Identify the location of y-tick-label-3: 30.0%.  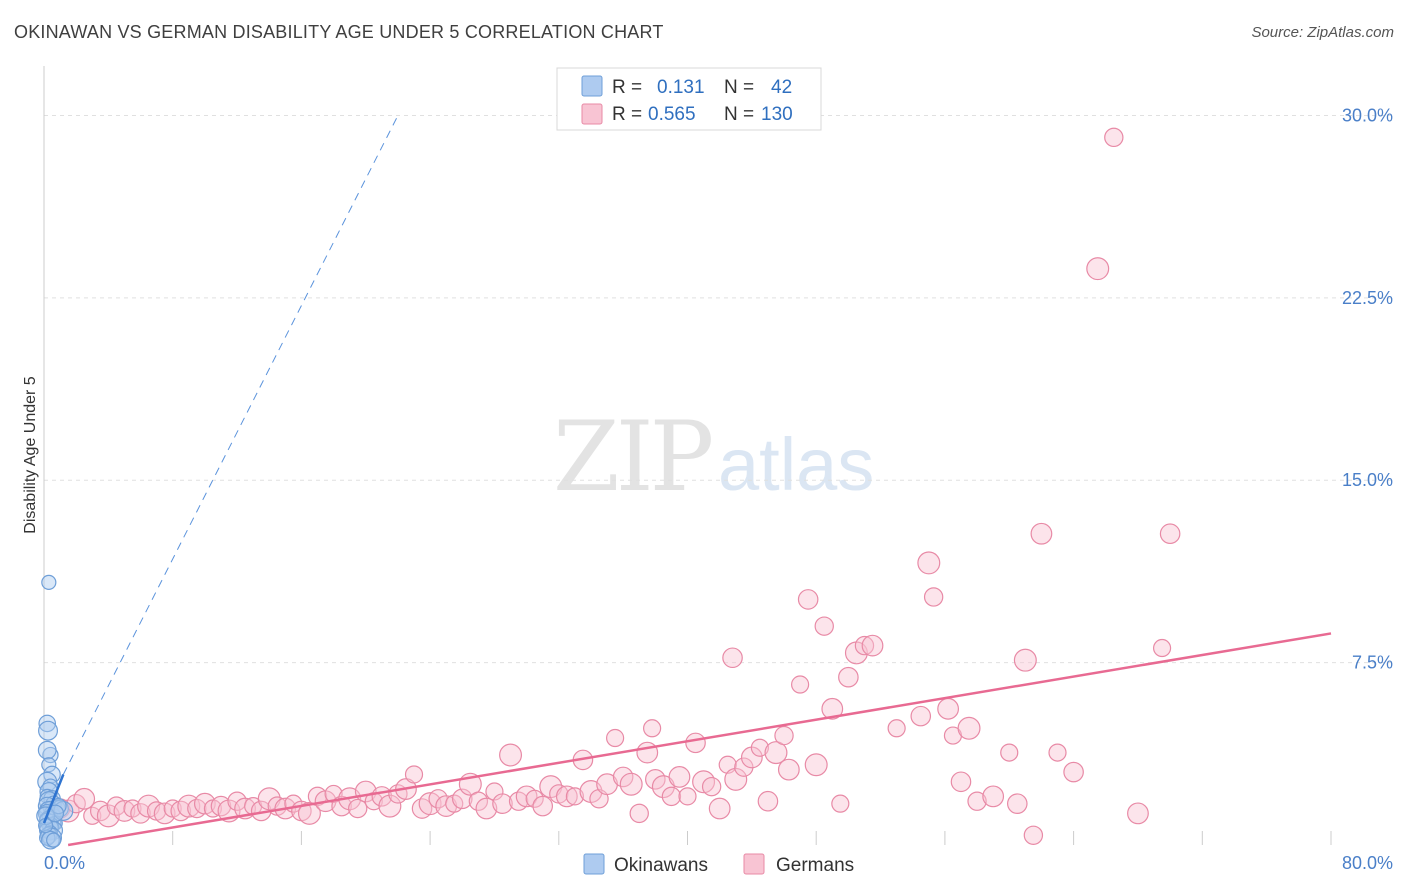
(1367, 115).